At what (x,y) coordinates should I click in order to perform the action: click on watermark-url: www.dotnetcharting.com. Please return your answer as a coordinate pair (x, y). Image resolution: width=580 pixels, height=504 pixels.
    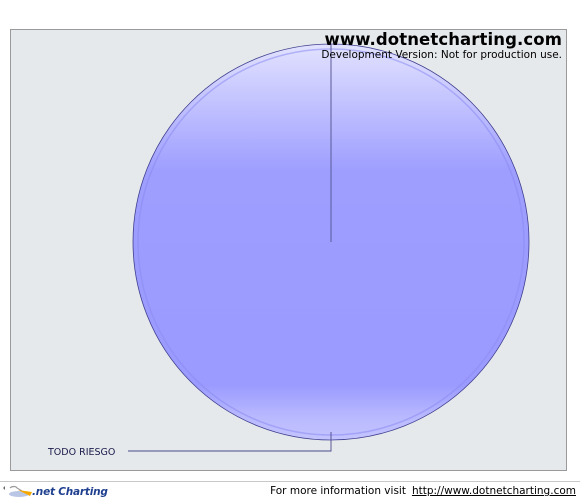
    Looking at the image, I should click on (443, 39).